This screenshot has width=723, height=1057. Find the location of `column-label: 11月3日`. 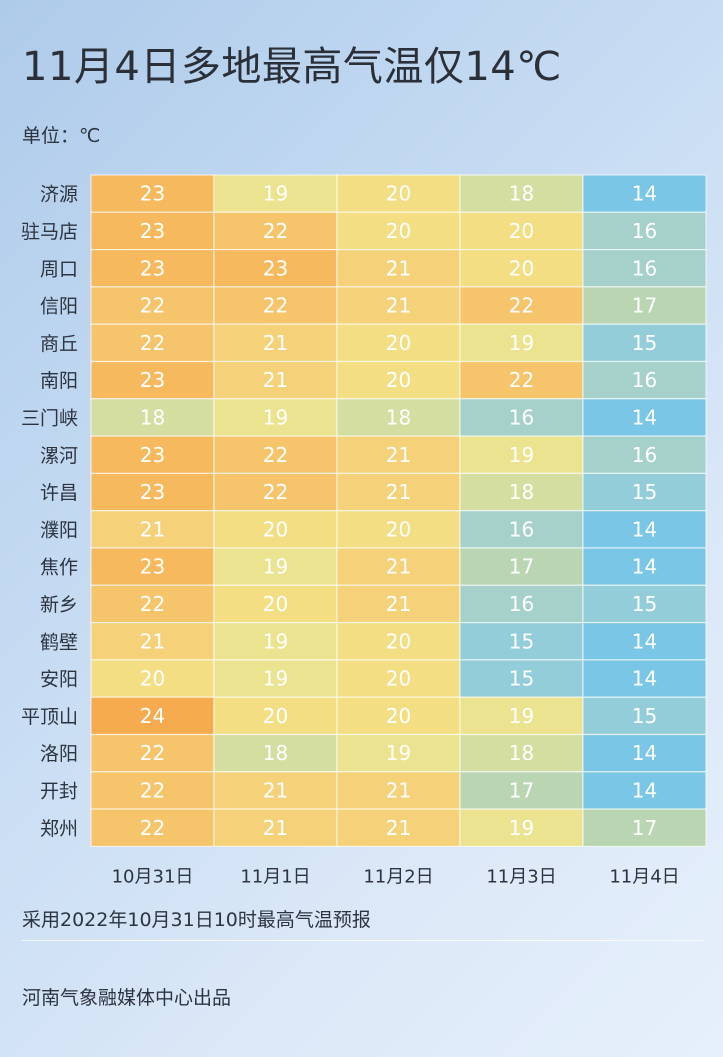

column-label: 11月3日 is located at coordinates (521, 876).